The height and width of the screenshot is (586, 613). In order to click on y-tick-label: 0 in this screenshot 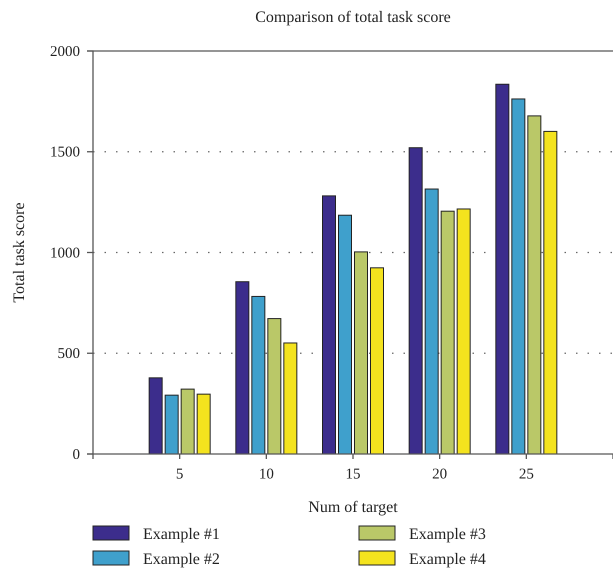, I will do `click(76, 454)`.